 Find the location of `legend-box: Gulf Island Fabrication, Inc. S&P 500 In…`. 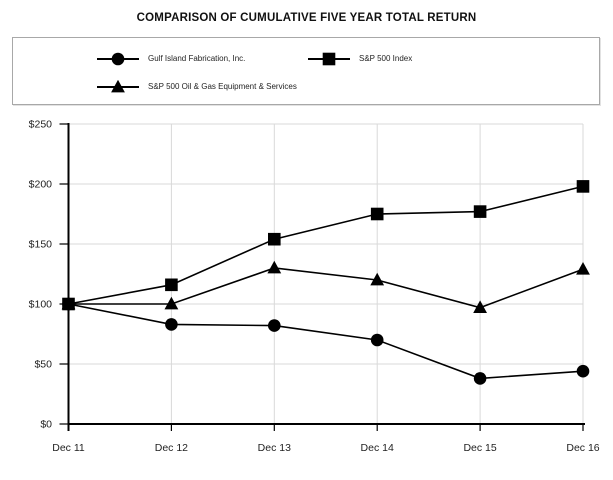

legend-box: Gulf Island Fabrication, Inc. S&P 500 In… is located at coordinates (306, 71).